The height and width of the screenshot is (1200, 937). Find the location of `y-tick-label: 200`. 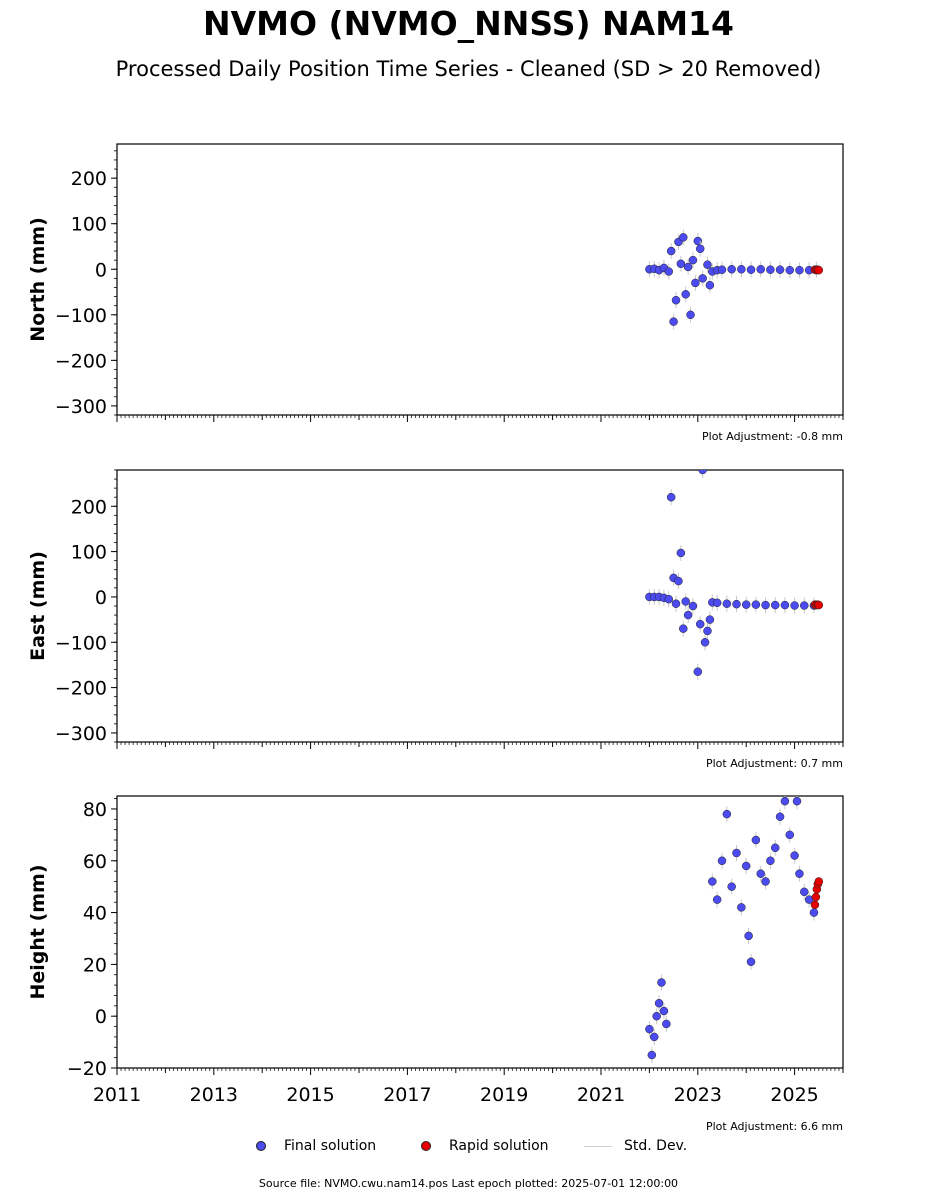

y-tick-label: 200 is located at coordinates (89, 507).